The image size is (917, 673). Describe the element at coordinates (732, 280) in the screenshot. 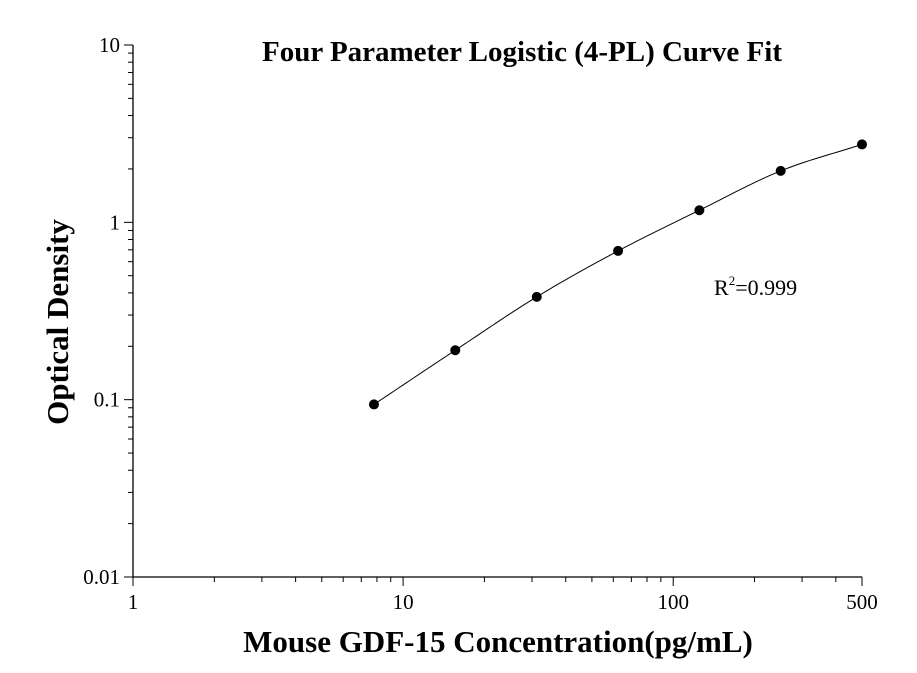

I see `r-squared-superscript: 2` at that location.